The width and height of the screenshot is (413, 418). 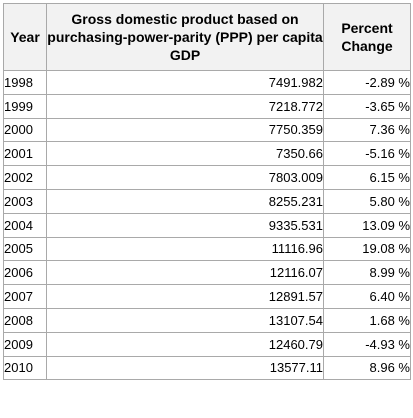 What do you see at coordinates (367, 225) in the screenshot?
I see `percent-change-cell: 13.09 %` at bounding box center [367, 225].